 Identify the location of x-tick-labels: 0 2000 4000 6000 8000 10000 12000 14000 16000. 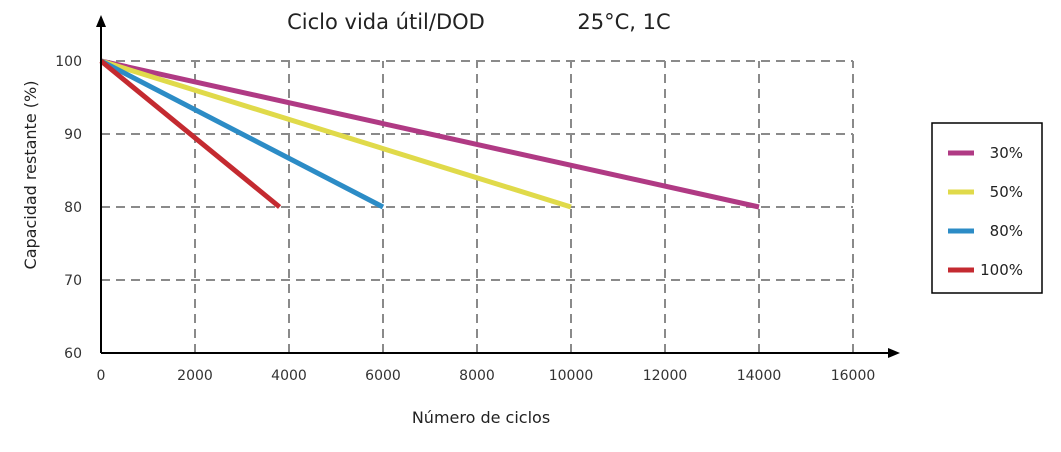
(486, 376).